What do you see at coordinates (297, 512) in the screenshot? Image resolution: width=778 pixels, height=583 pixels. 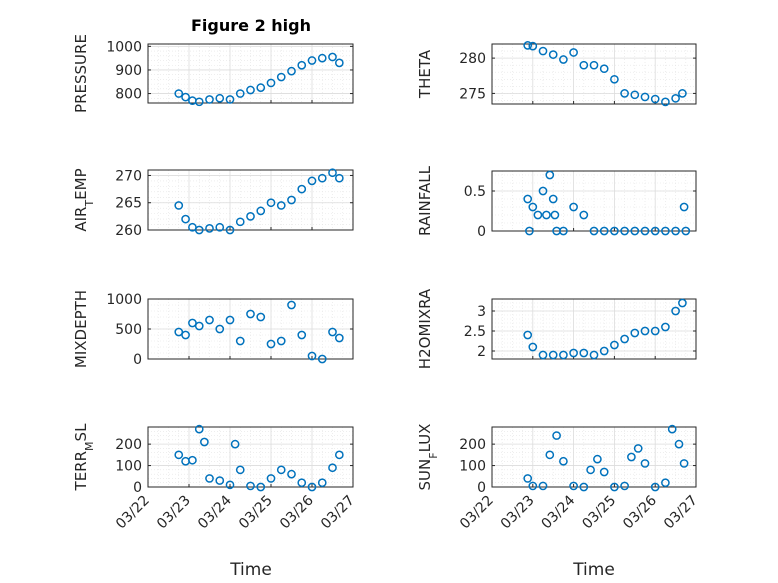 I see `x-tick-label: 03/26` at bounding box center [297, 512].